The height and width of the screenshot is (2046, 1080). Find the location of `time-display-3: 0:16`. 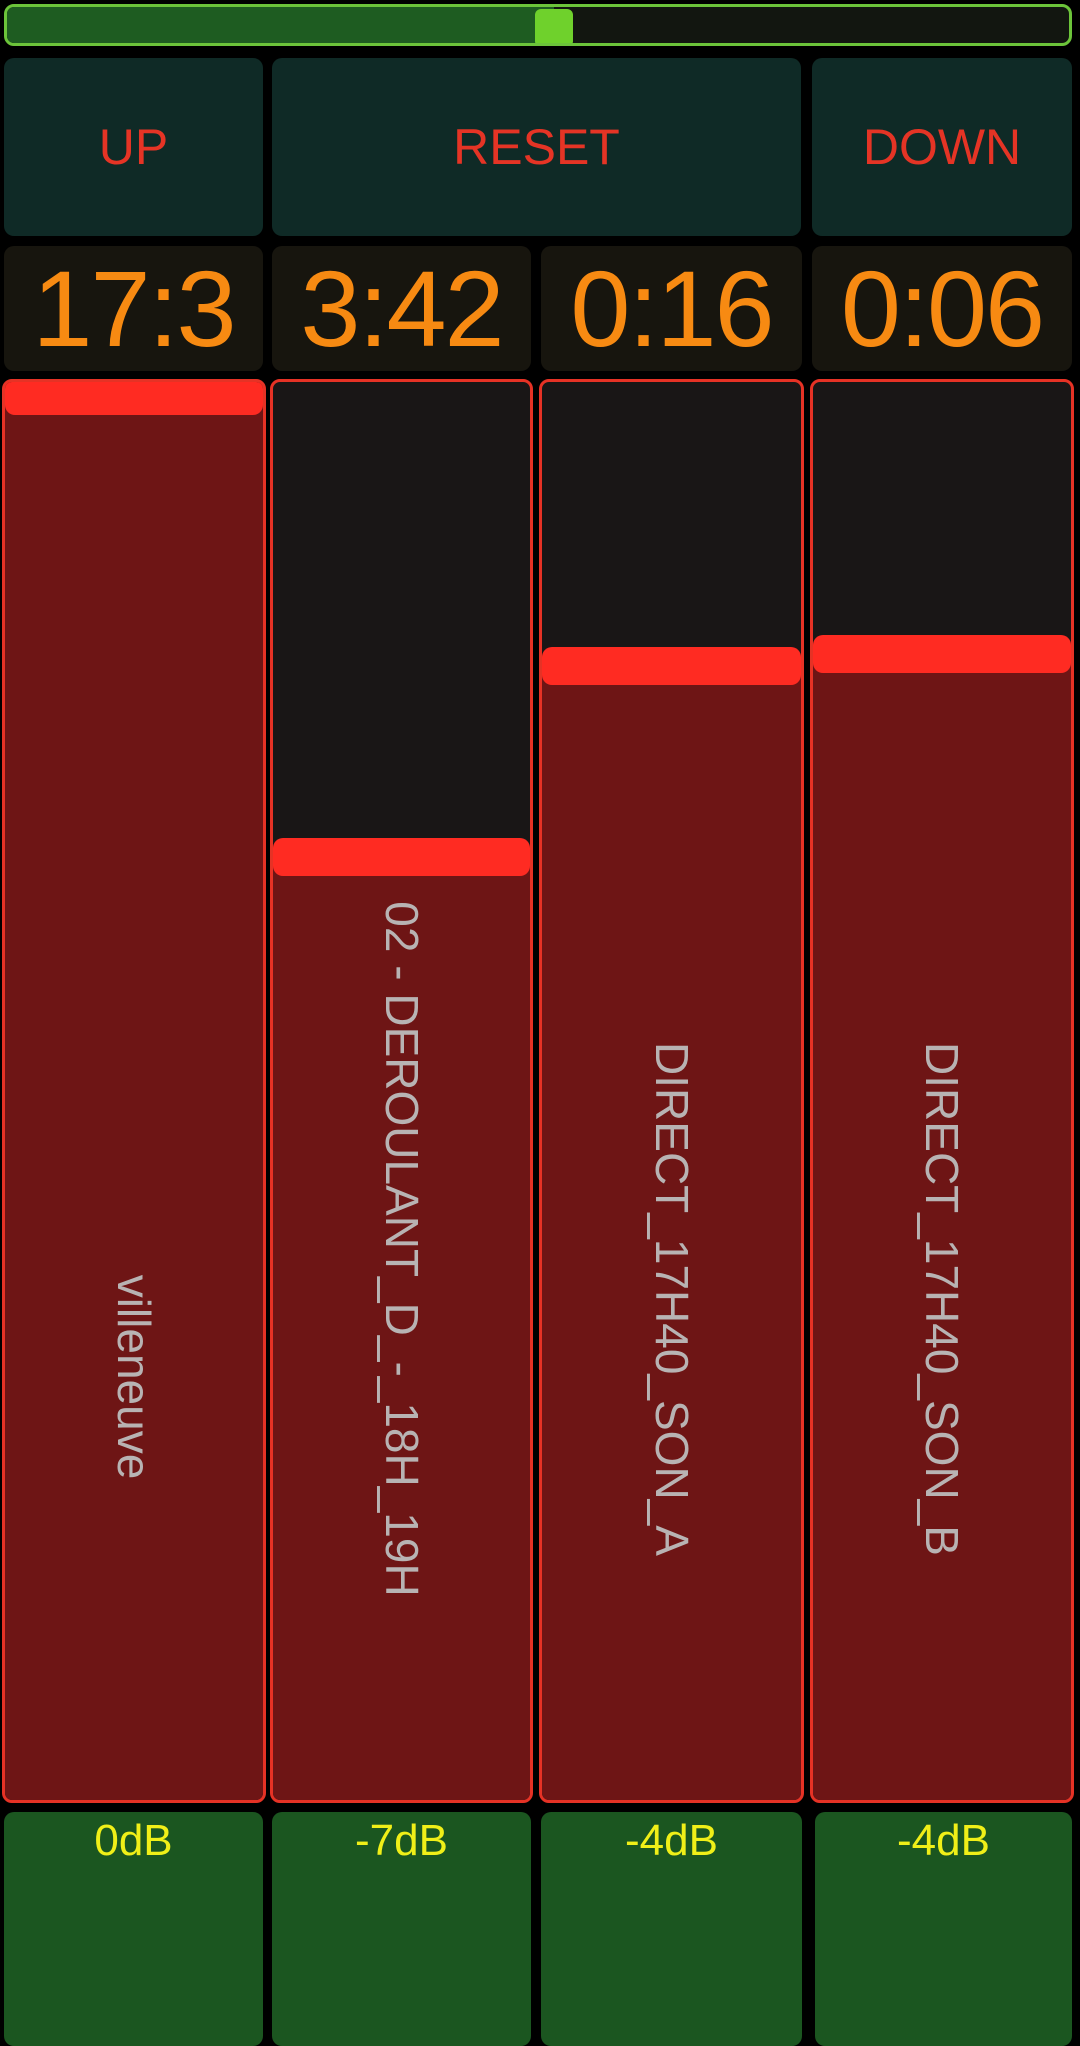

time-display-3: 0:16 is located at coordinates (671, 308).